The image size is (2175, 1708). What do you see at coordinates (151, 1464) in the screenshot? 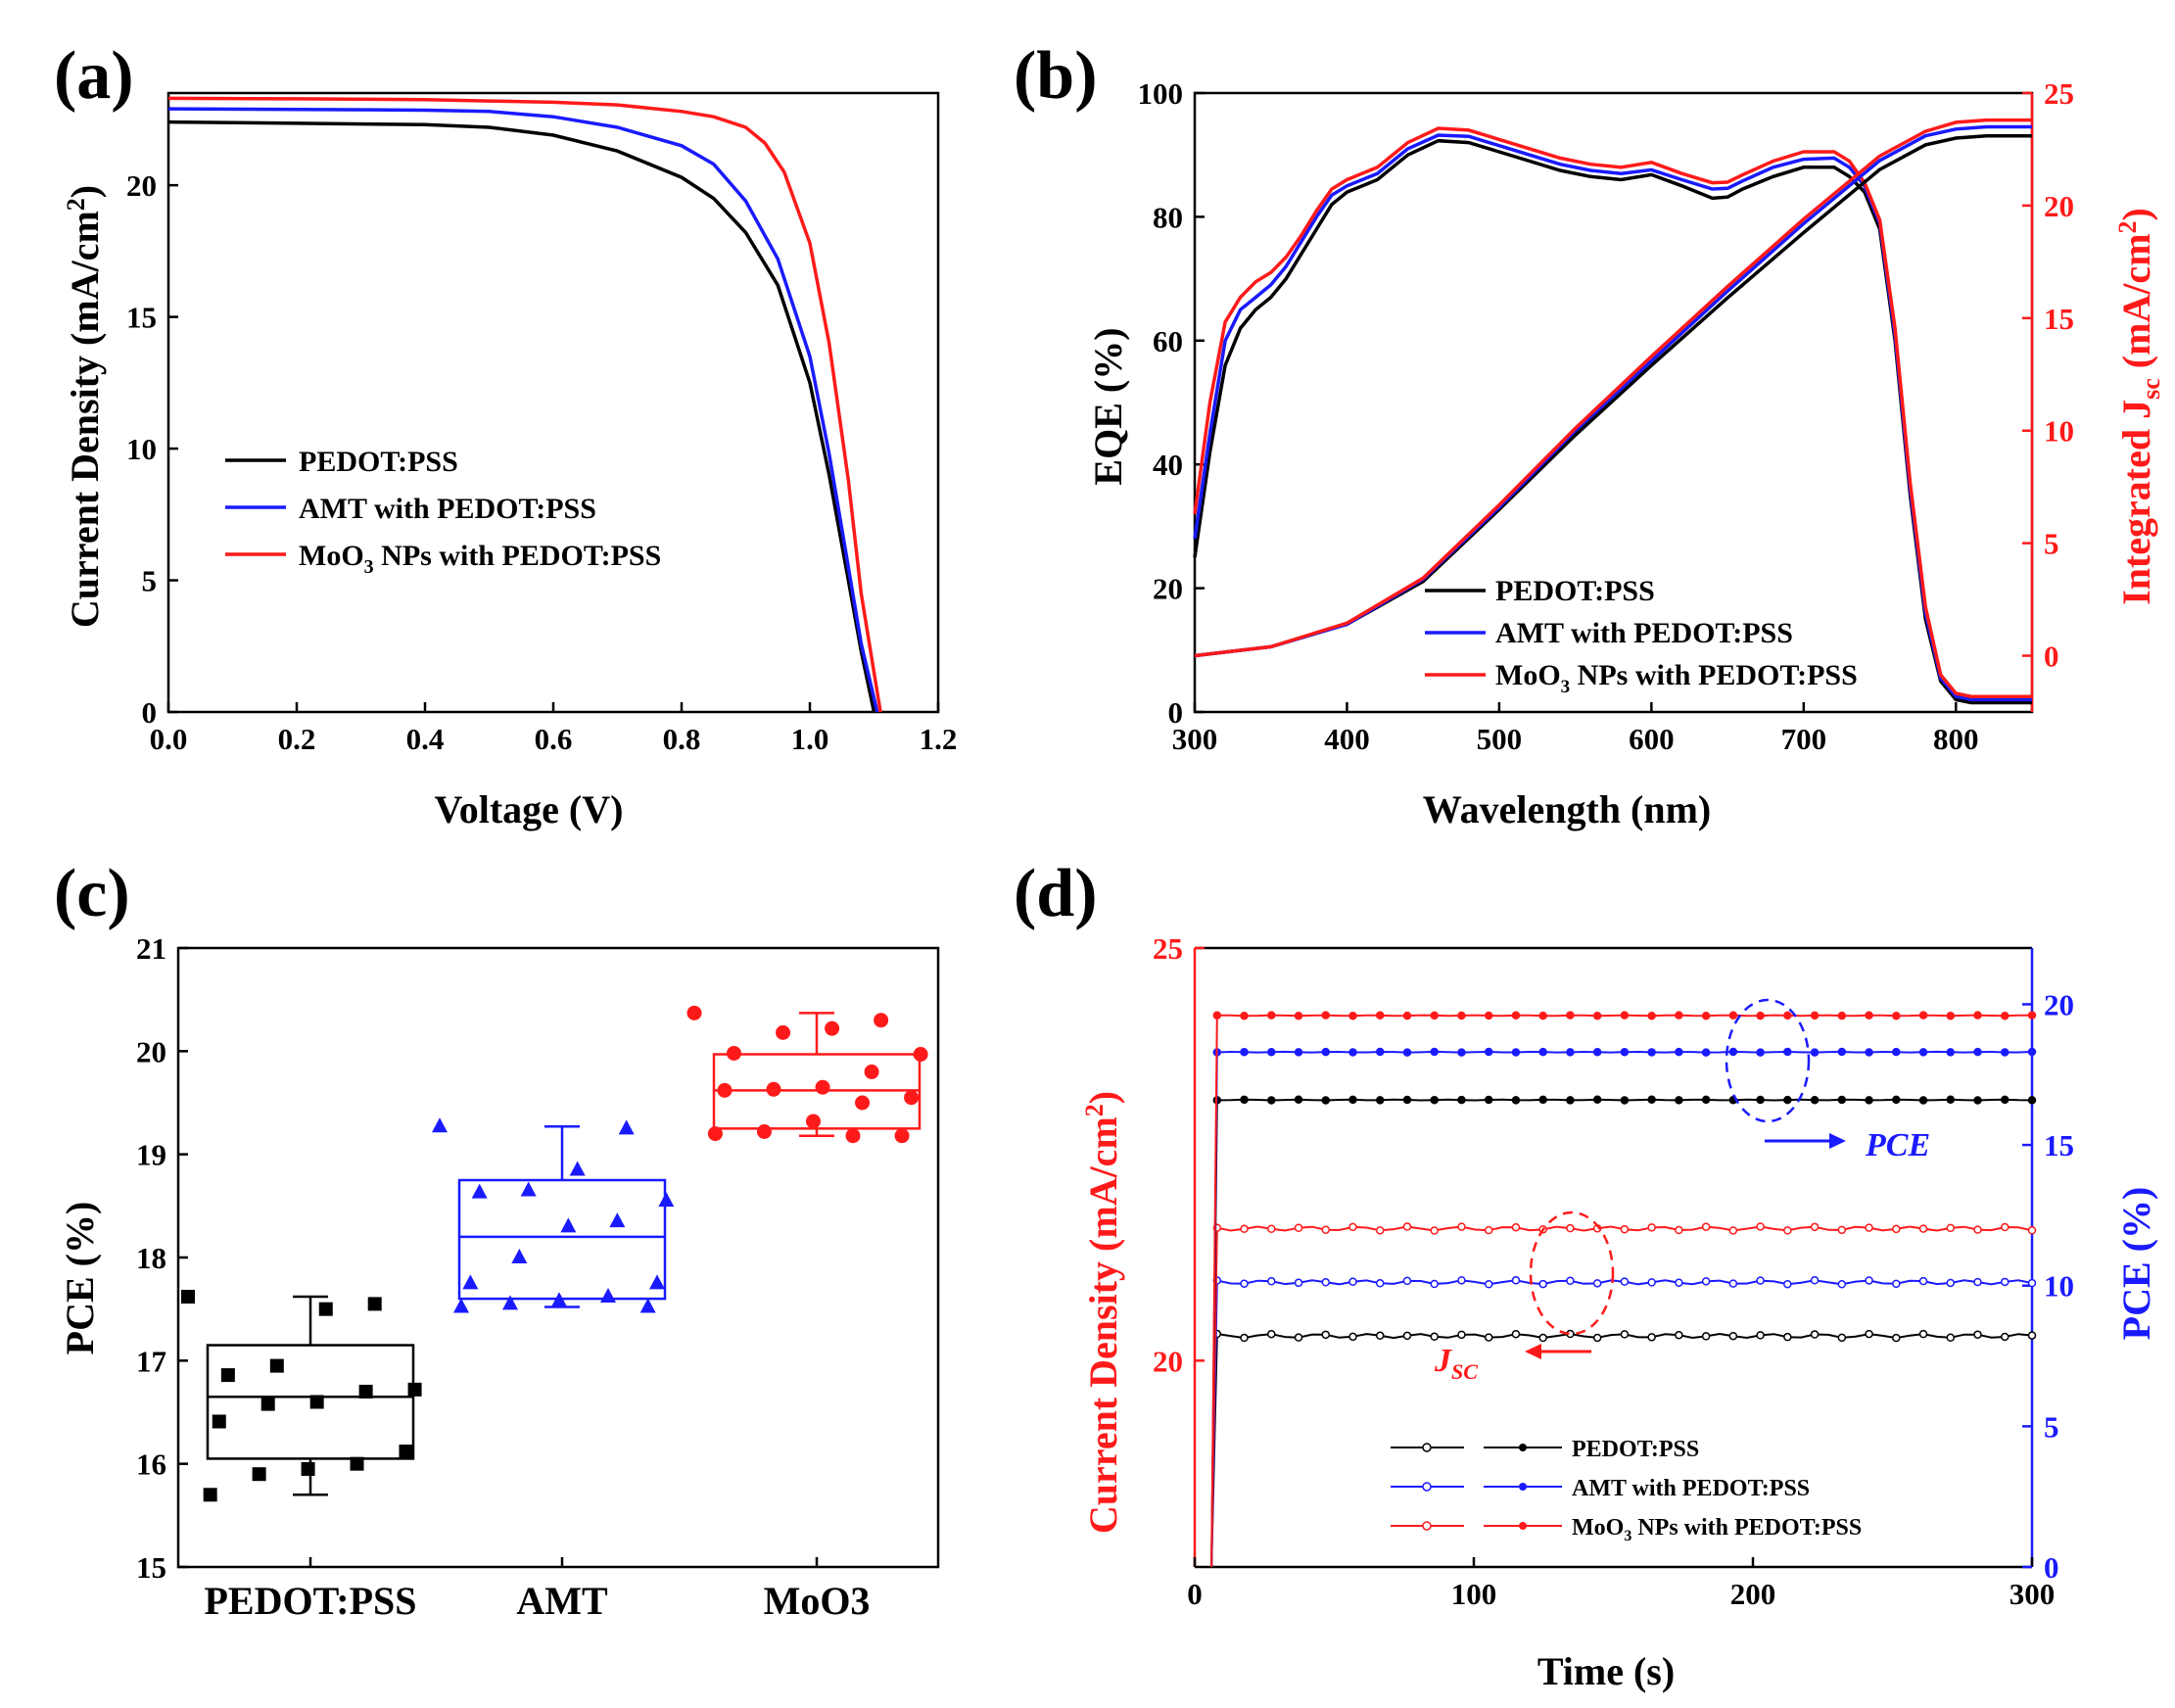
I see `panel-c-ytick-label: 16` at bounding box center [151, 1464].